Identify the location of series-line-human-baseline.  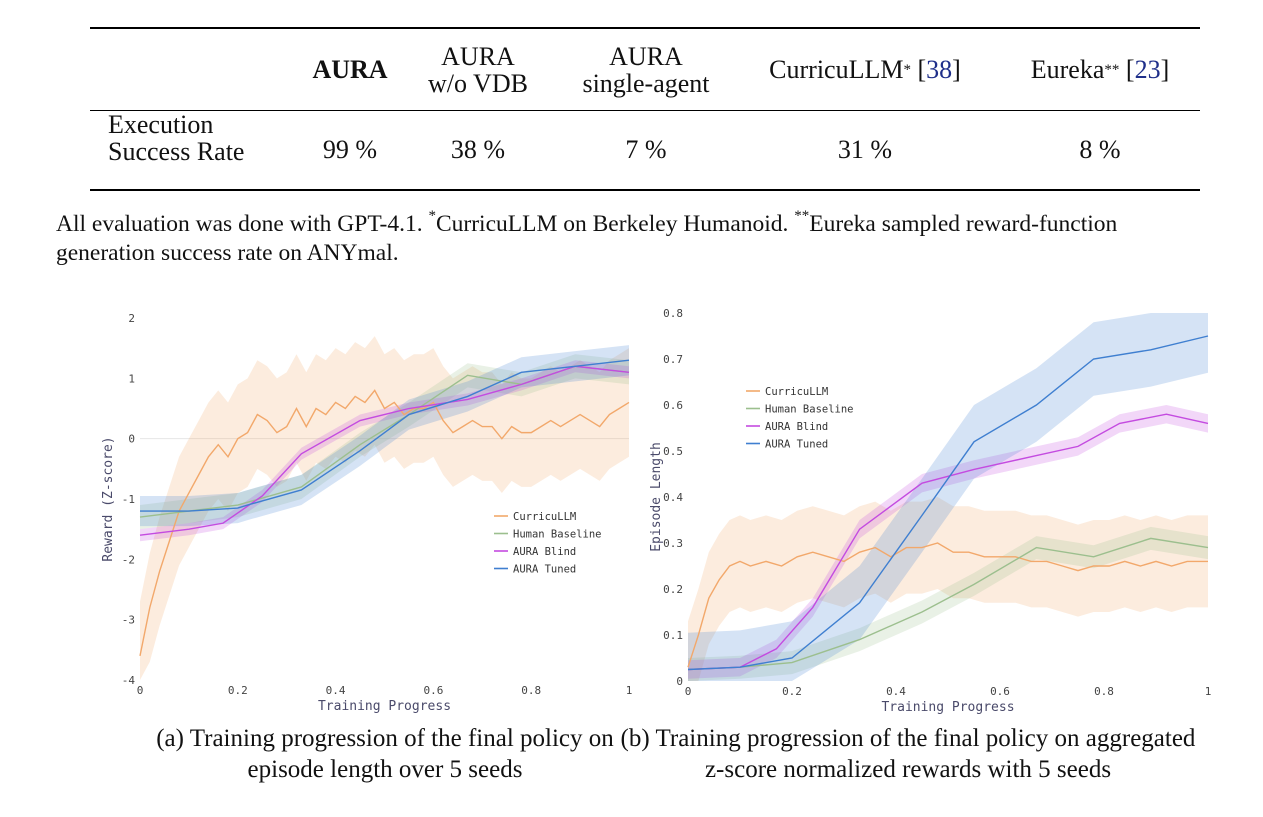
(948, 604).